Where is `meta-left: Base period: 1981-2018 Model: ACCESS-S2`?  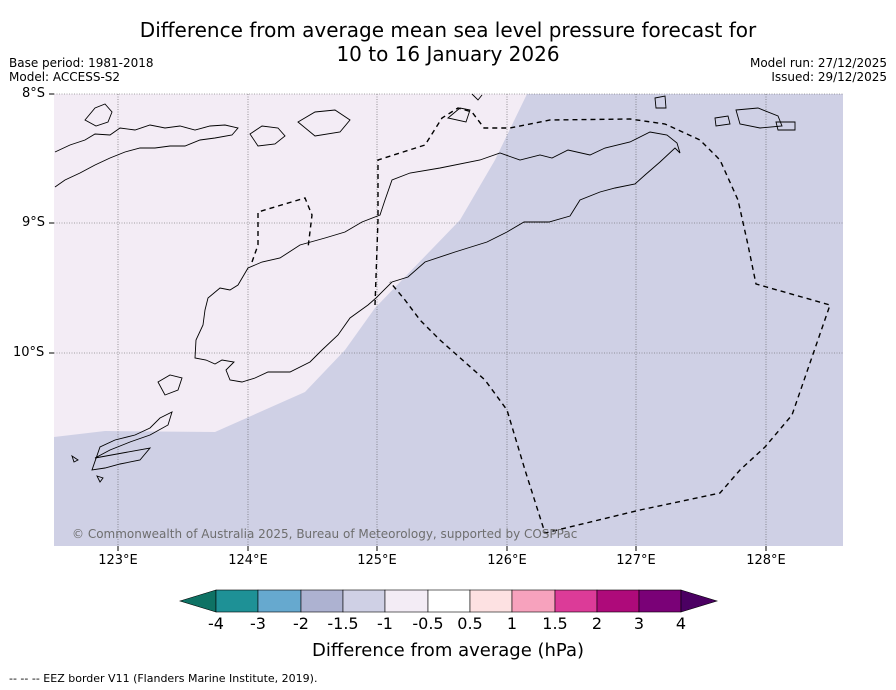 meta-left: Base period: 1981-2018 Model: ACCESS-S2 is located at coordinates (81, 70).